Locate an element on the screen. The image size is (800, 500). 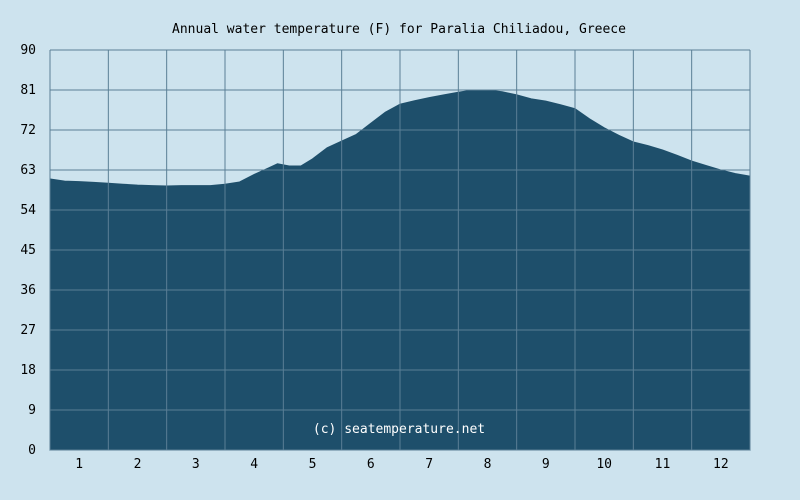
y-tick-label: 72 is located at coordinates (28, 130).